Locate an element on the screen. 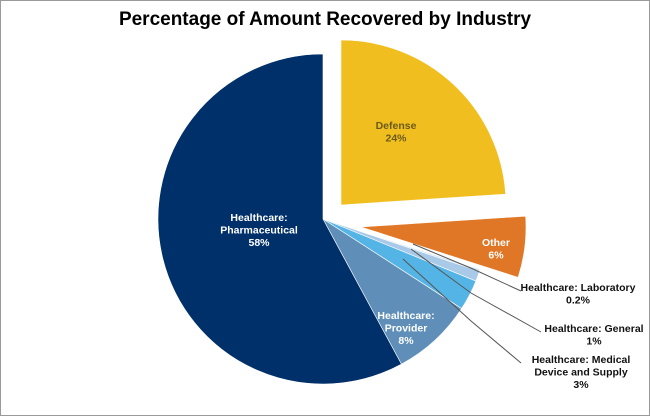  data-label-healthcare-laboratory: Healthcare: Laboratory 0.2% is located at coordinates (578, 294).